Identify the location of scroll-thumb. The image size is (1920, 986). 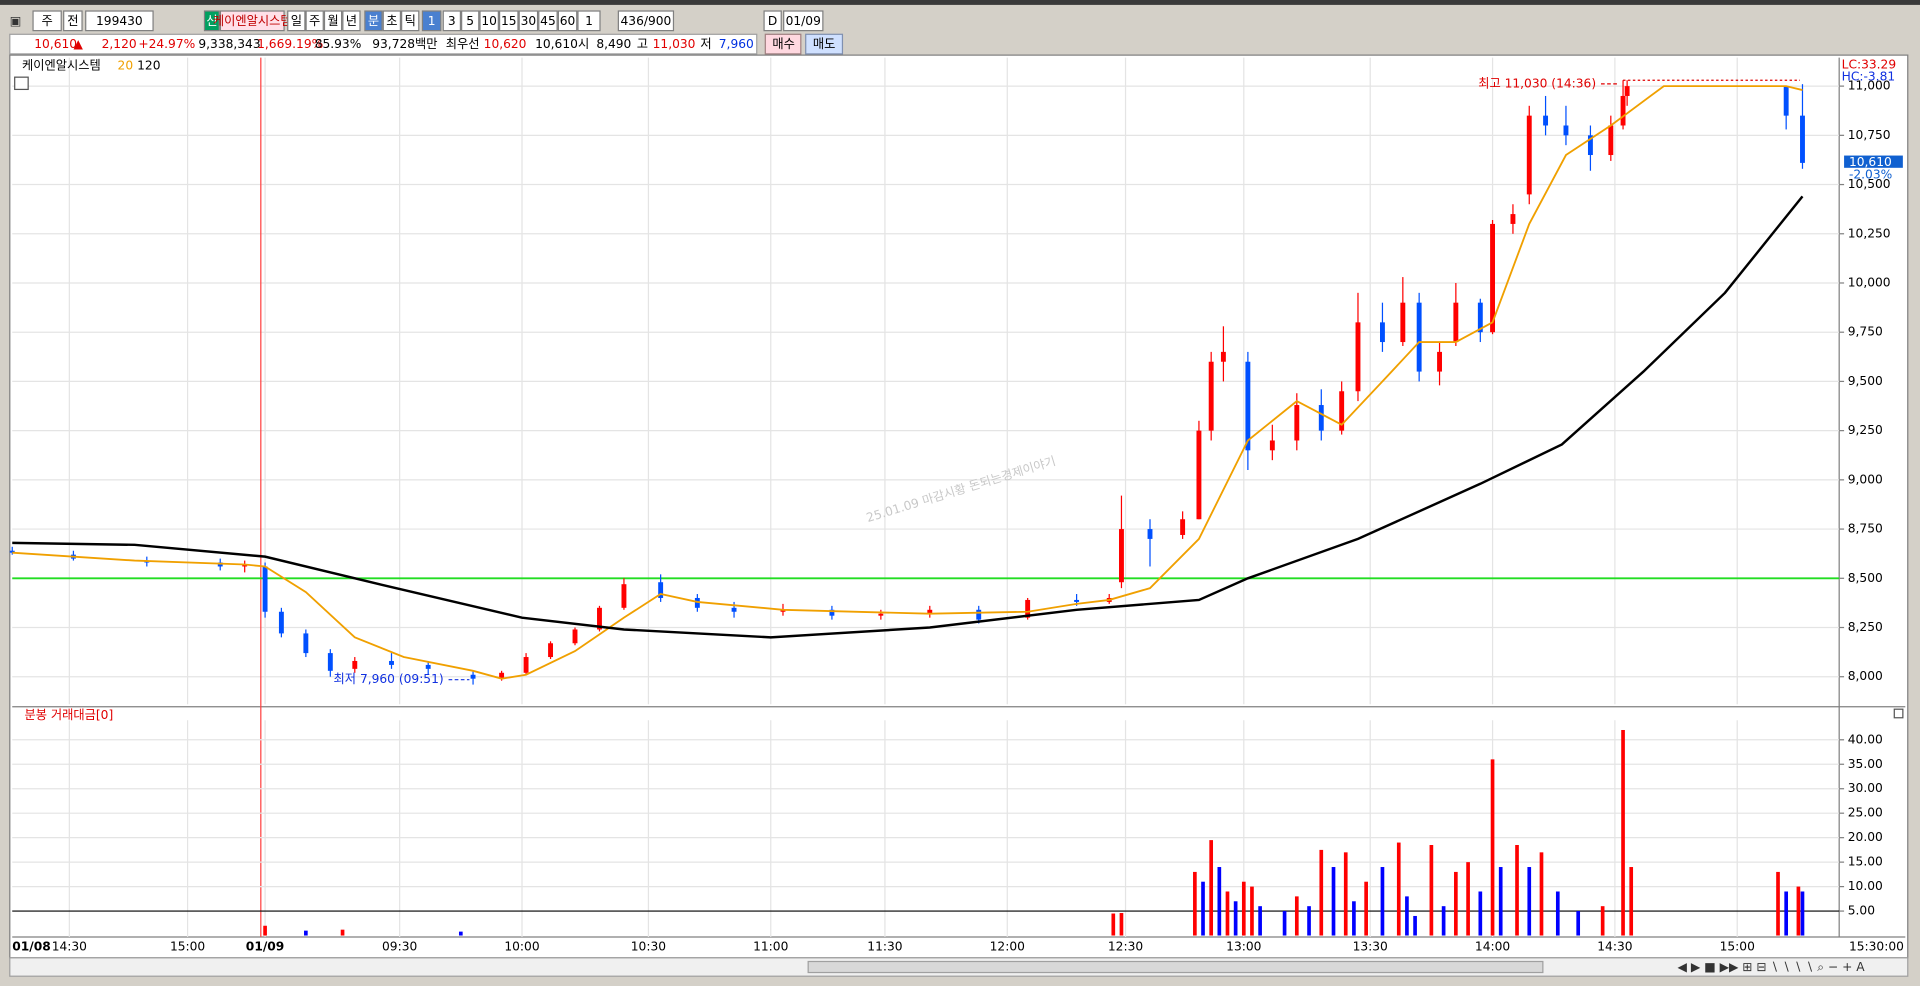
(1175, 967).